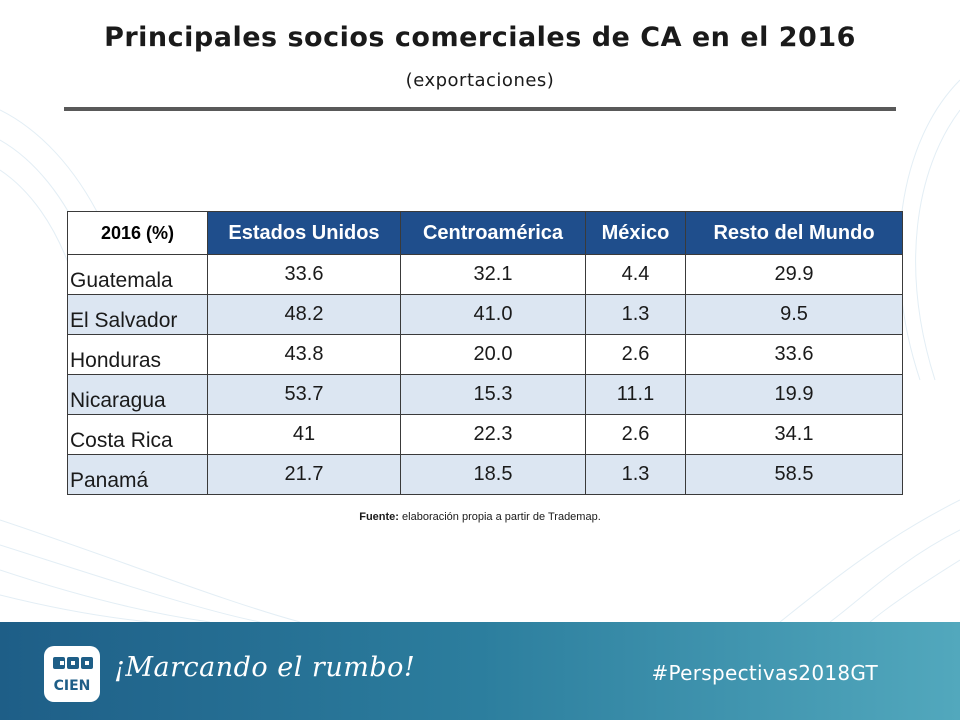 This screenshot has width=960, height=720. Describe the element at coordinates (794, 434) in the screenshot. I see `value-cell: 34.1` at that location.